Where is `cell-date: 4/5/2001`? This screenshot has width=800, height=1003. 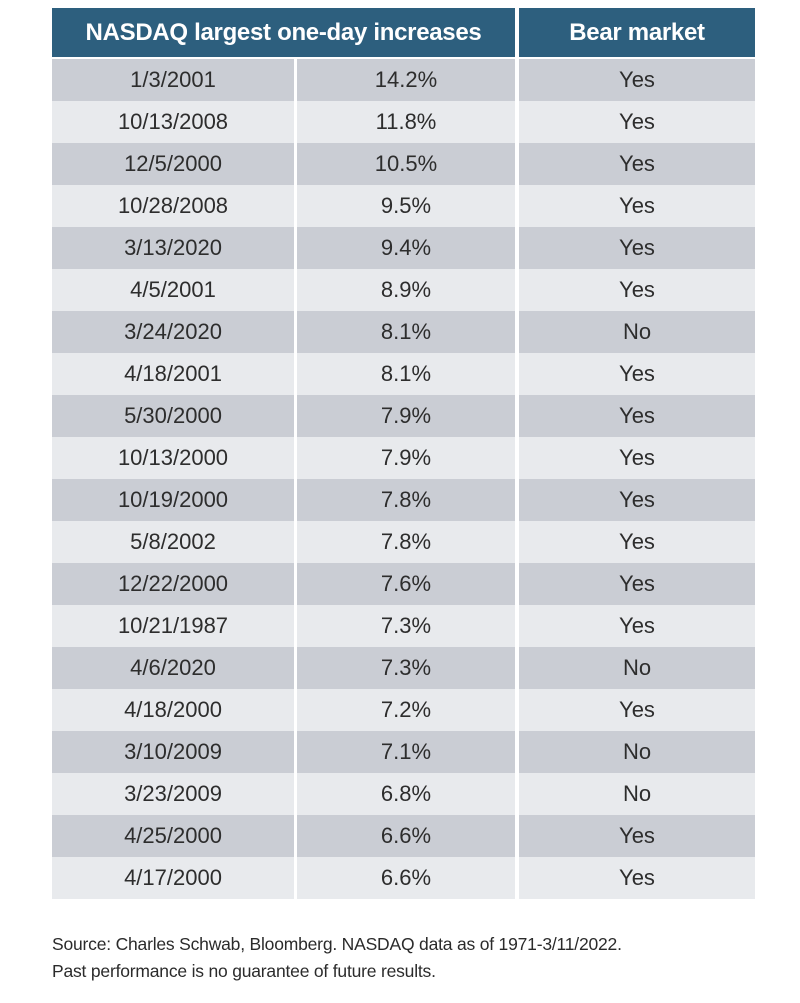 cell-date: 4/5/2001 is located at coordinates (173, 290).